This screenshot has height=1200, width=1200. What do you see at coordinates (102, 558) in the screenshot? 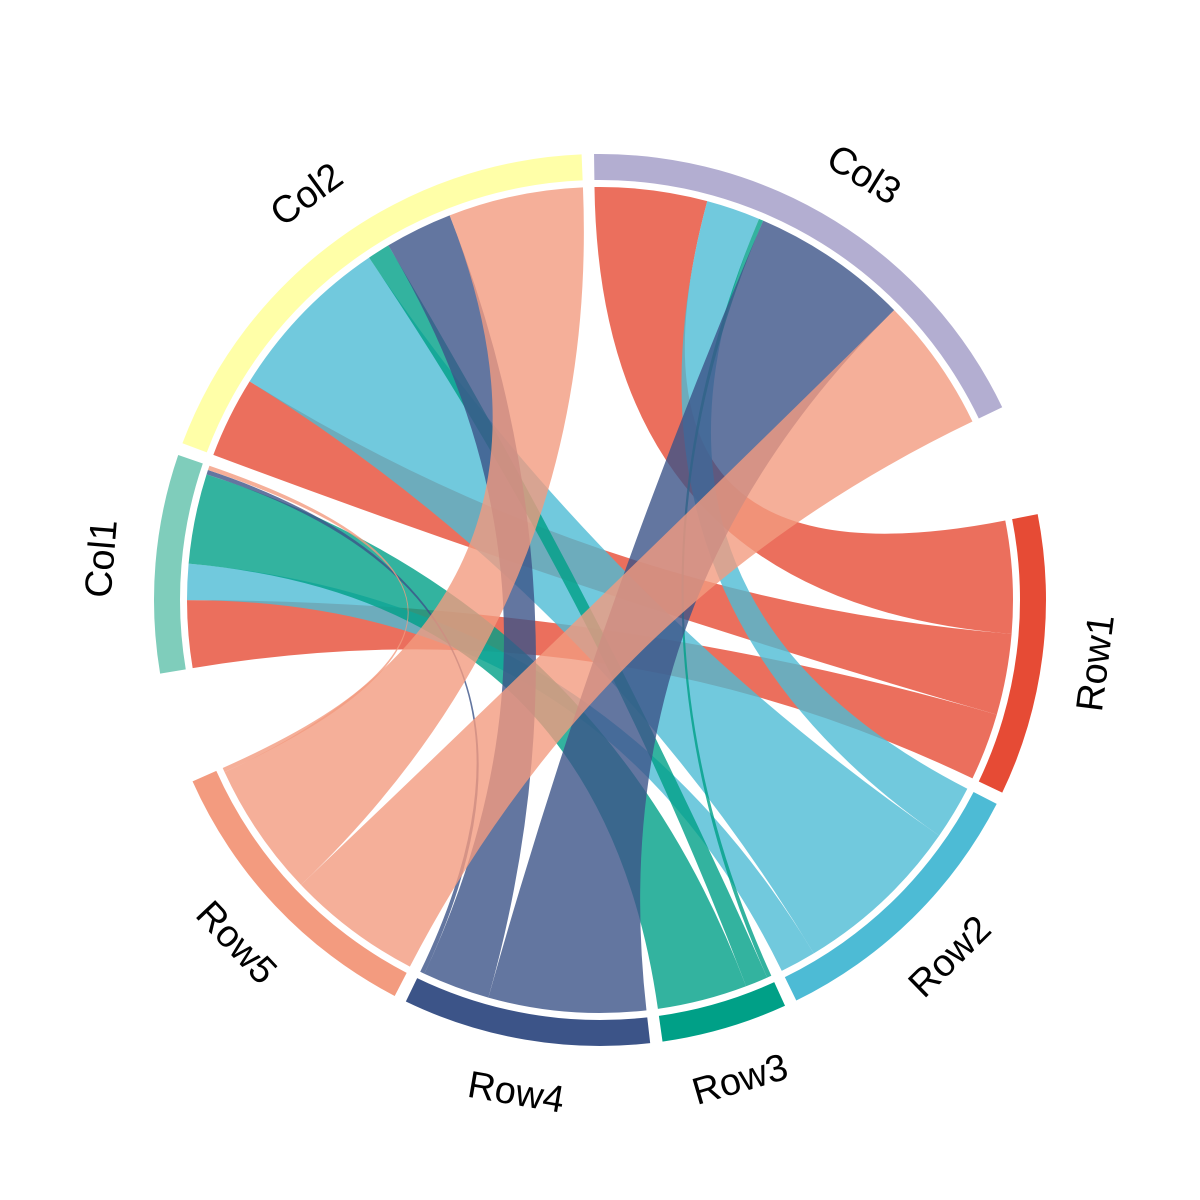
I see `sector-label-col1: Col1` at bounding box center [102, 558].